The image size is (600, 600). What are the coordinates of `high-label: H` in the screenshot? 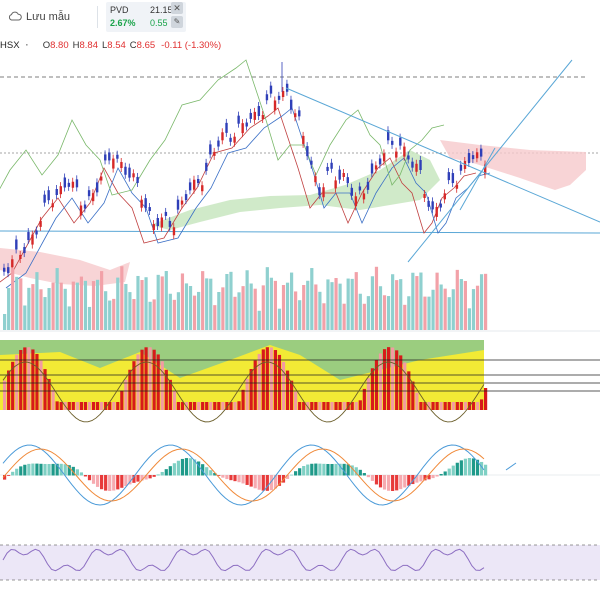 It's located at (76, 45).